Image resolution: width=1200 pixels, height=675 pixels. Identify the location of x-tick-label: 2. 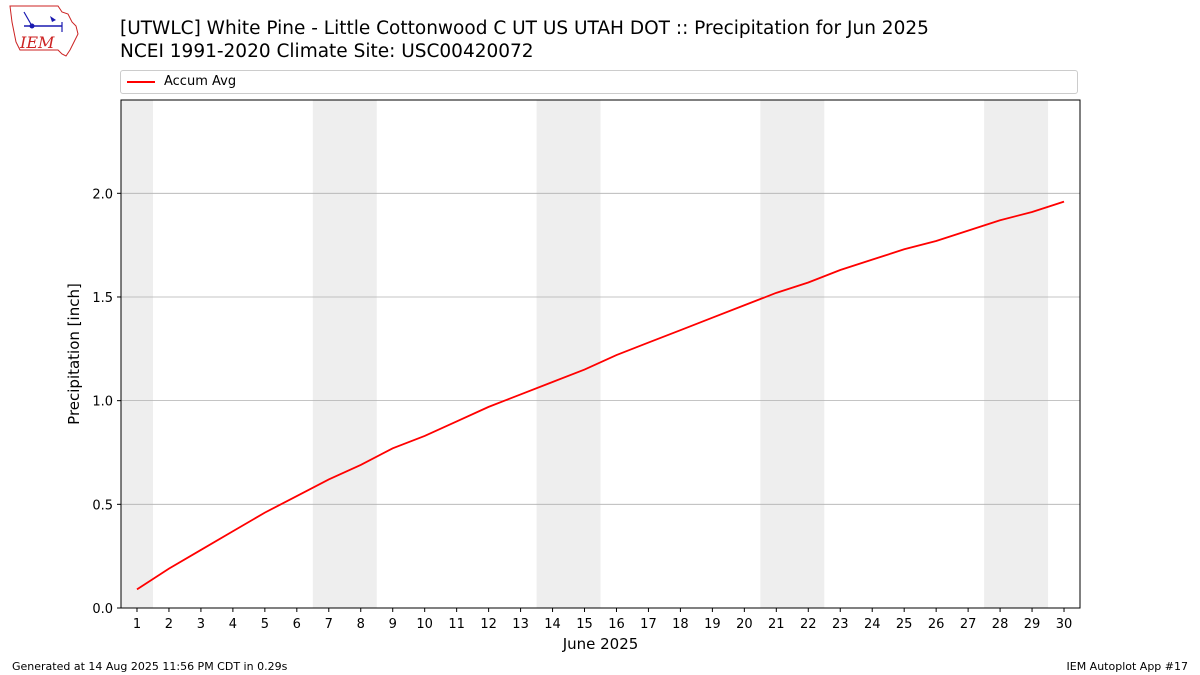
(169, 624).